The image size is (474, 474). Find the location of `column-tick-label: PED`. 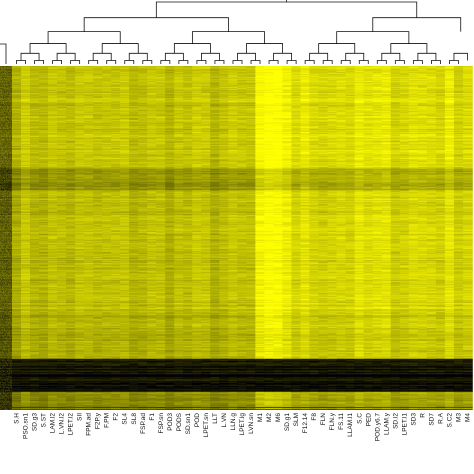

column-tick-label: PED is located at coordinates (368, 420).